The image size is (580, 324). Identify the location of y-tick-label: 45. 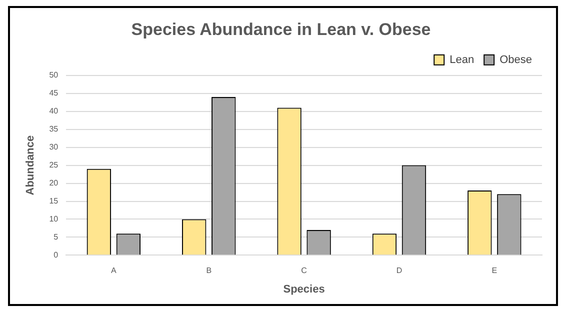
(54, 93).